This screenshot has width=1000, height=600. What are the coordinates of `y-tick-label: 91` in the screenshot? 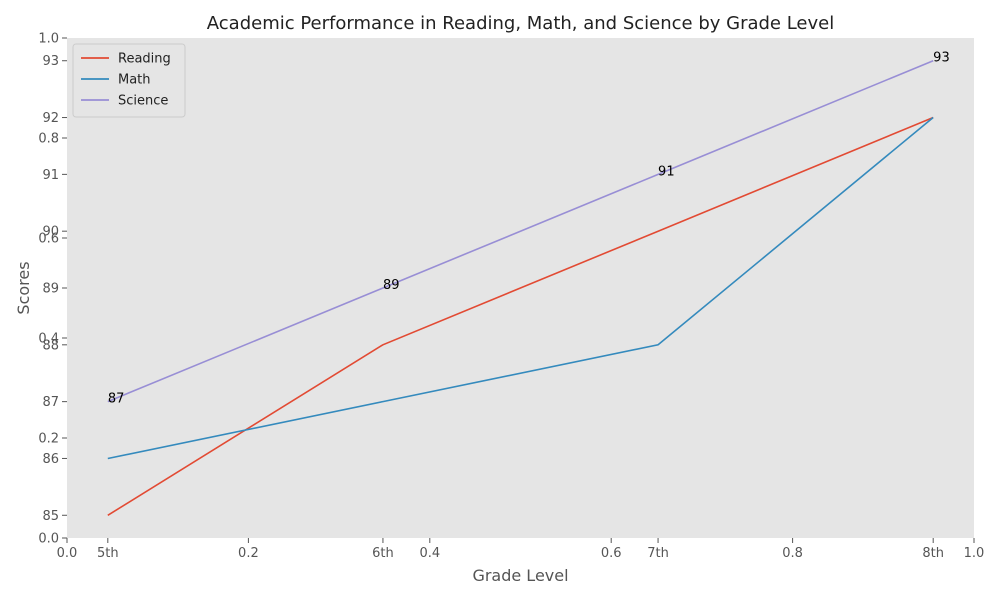 It's located at (50, 175).